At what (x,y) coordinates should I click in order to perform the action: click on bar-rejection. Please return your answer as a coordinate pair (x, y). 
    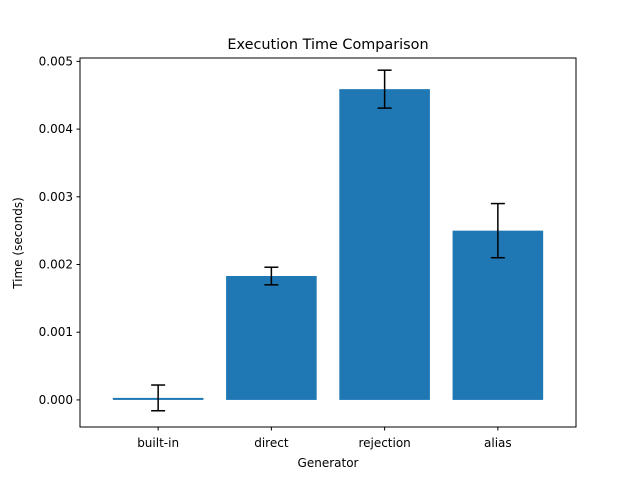
    Looking at the image, I should click on (384, 244).